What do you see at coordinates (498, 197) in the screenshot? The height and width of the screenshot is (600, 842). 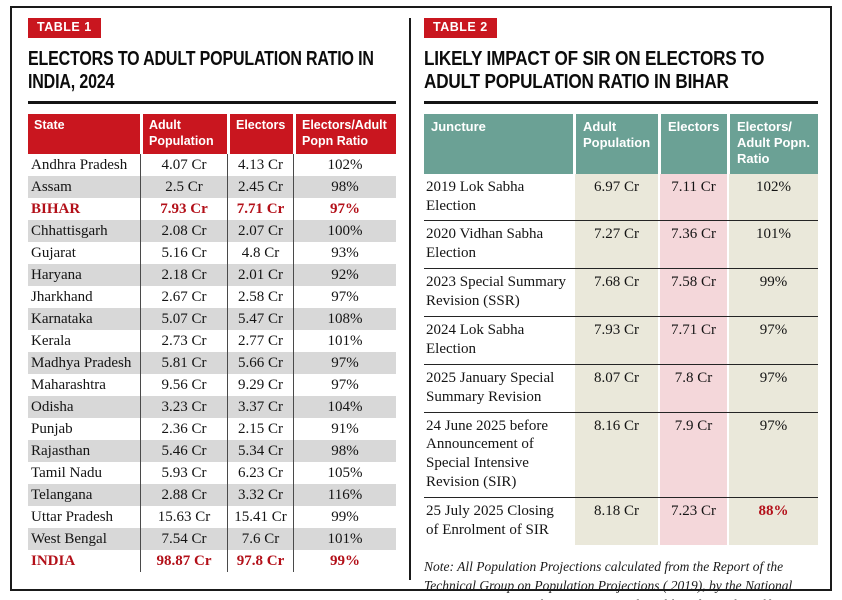 I see `juncture-cell: 2019 Lok Sabha Election` at bounding box center [498, 197].